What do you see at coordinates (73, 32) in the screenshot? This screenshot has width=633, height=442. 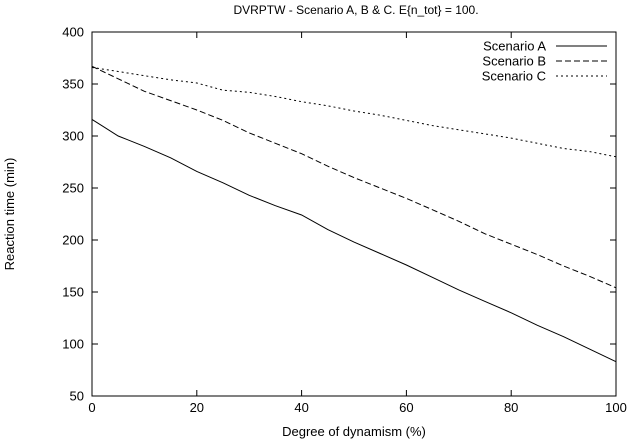 I see `y-tick-label: 400` at bounding box center [73, 32].